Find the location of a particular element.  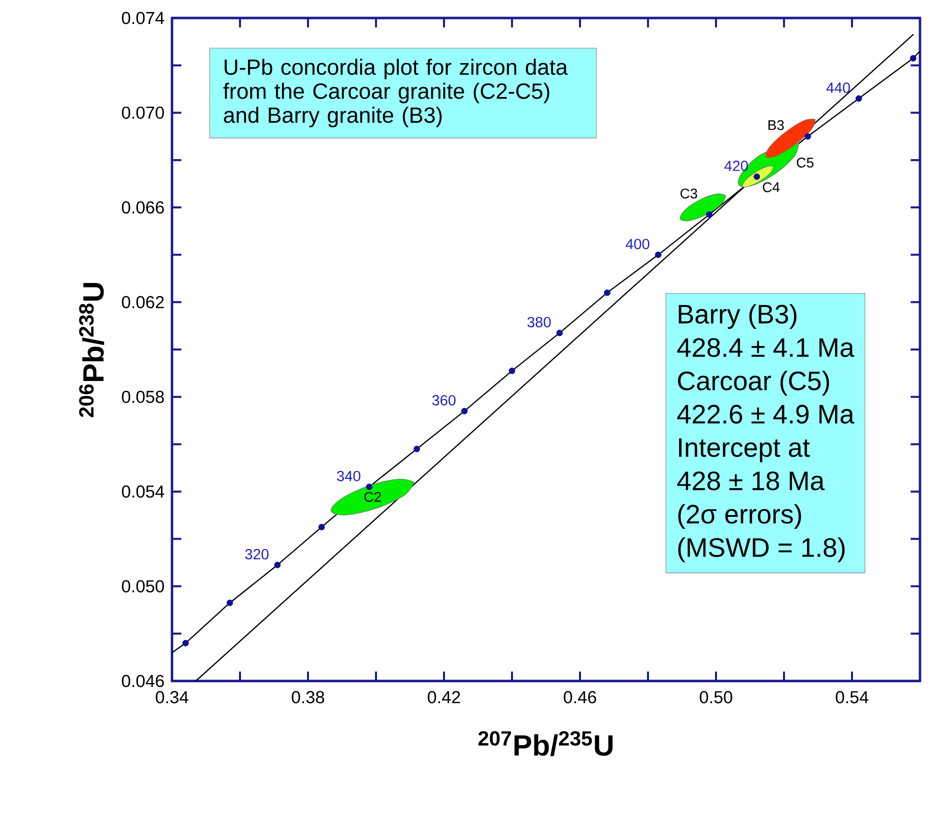

y-tick-label: 0.066 is located at coordinates (143, 207).